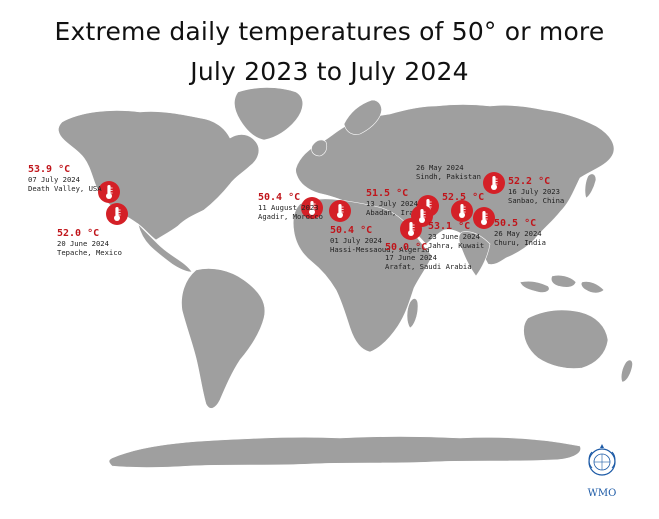 The width and height of the screenshot is (659, 519). I want to click on wmo-logo: WMO, so click(602, 471).